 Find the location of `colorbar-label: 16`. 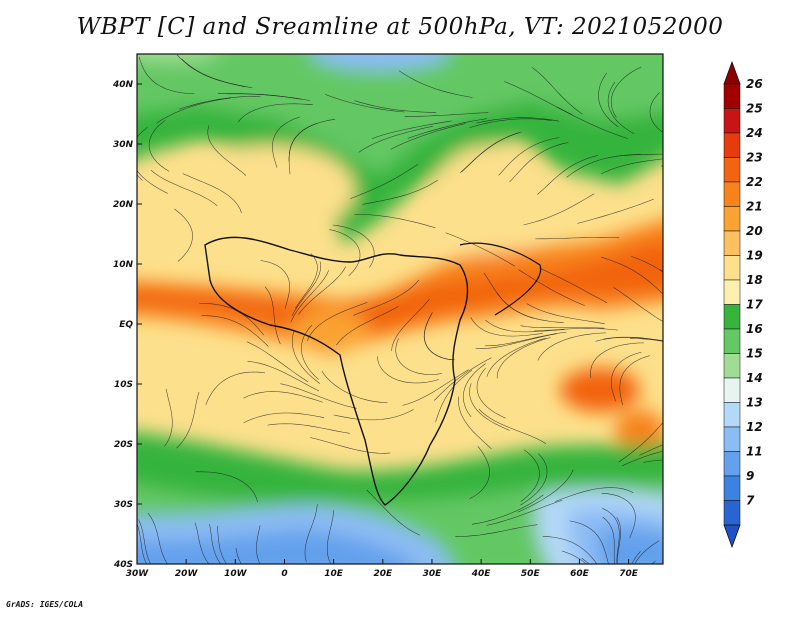

colorbar-label: 16 is located at coordinates (754, 329).